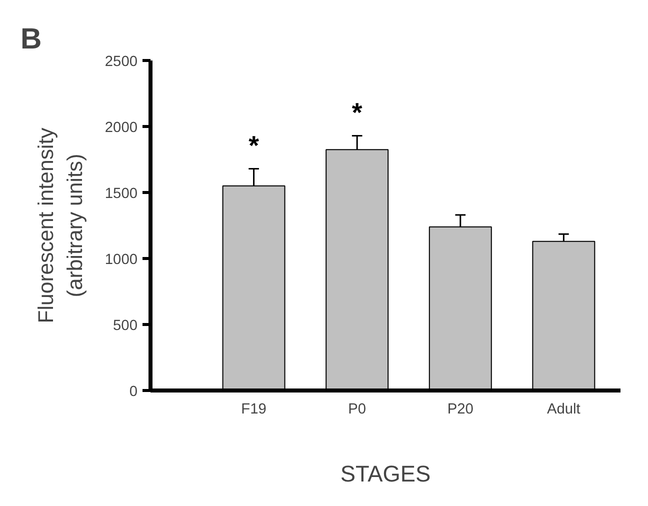 The height and width of the screenshot is (506, 648). What do you see at coordinates (357, 410) in the screenshot?
I see `x-tick-label: P0` at bounding box center [357, 410].